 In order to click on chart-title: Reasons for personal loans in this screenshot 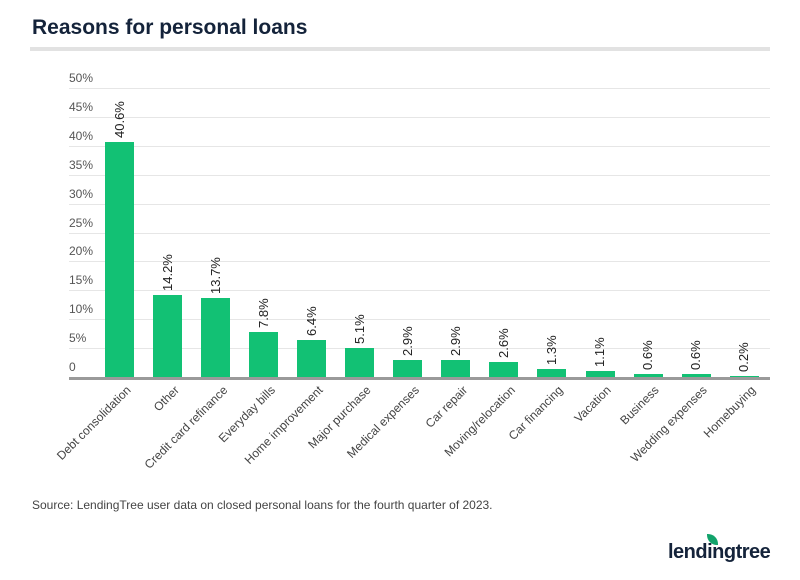, I will do `click(170, 27)`.